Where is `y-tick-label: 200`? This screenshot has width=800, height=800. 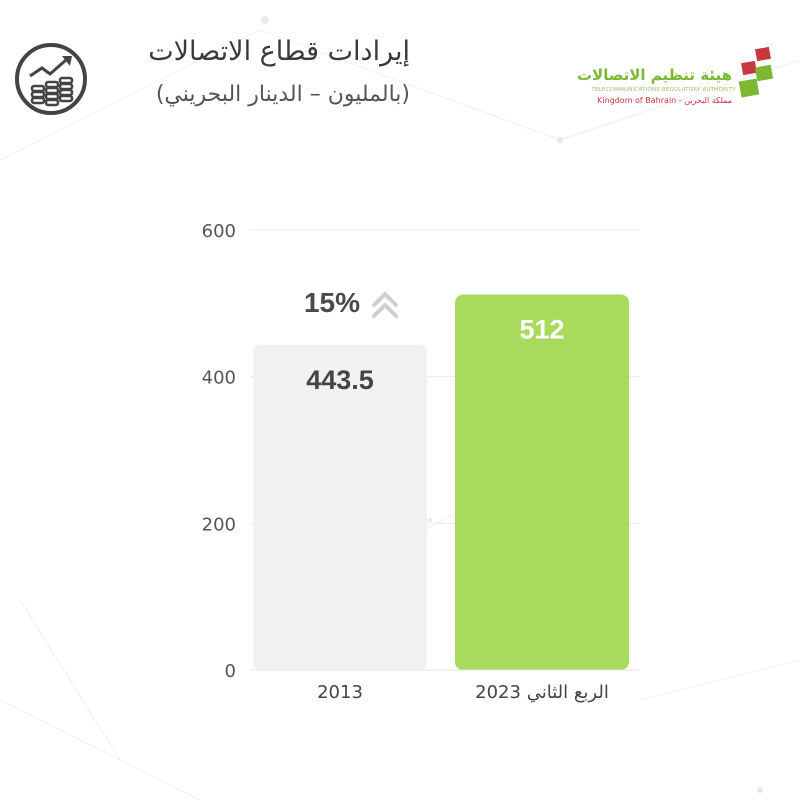
y-tick-label: 200 is located at coordinates (219, 524).